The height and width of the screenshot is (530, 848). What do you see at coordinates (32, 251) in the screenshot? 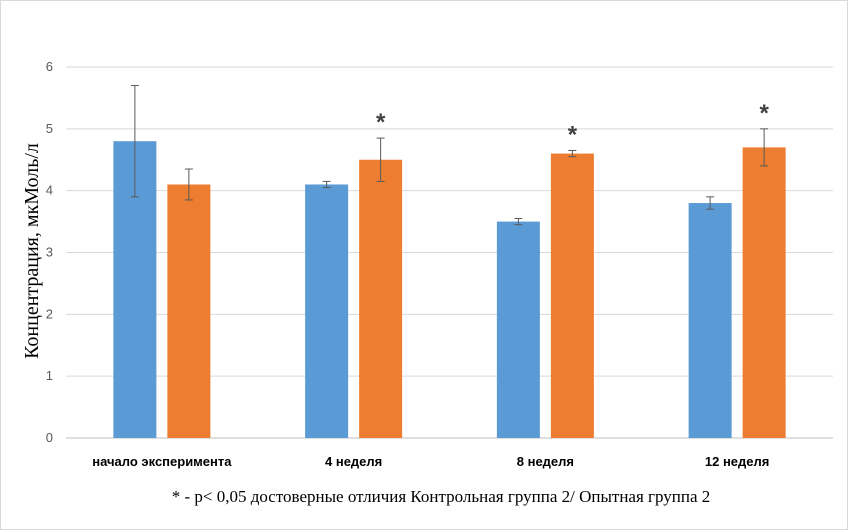
I see `y-axis-label: Концентрация, мкМоль/л` at bounding box center [32, 251].